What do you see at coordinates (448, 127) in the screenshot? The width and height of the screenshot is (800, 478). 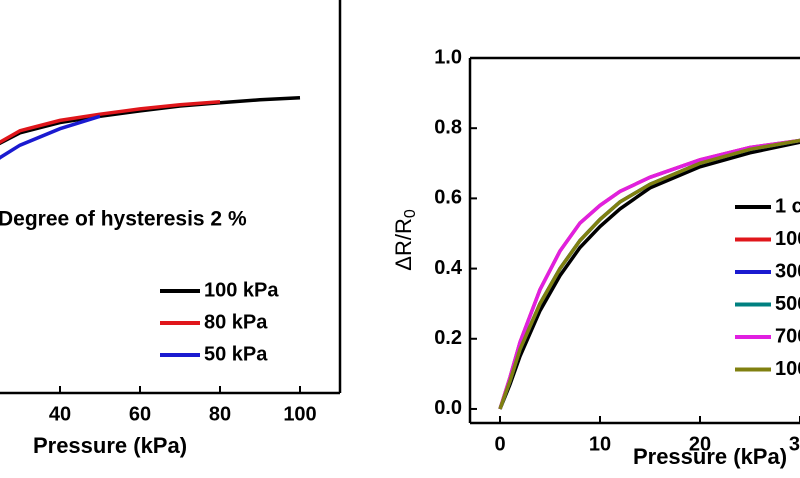 I see `y-tick-label: 0.8` at bounding box center [448, 127].